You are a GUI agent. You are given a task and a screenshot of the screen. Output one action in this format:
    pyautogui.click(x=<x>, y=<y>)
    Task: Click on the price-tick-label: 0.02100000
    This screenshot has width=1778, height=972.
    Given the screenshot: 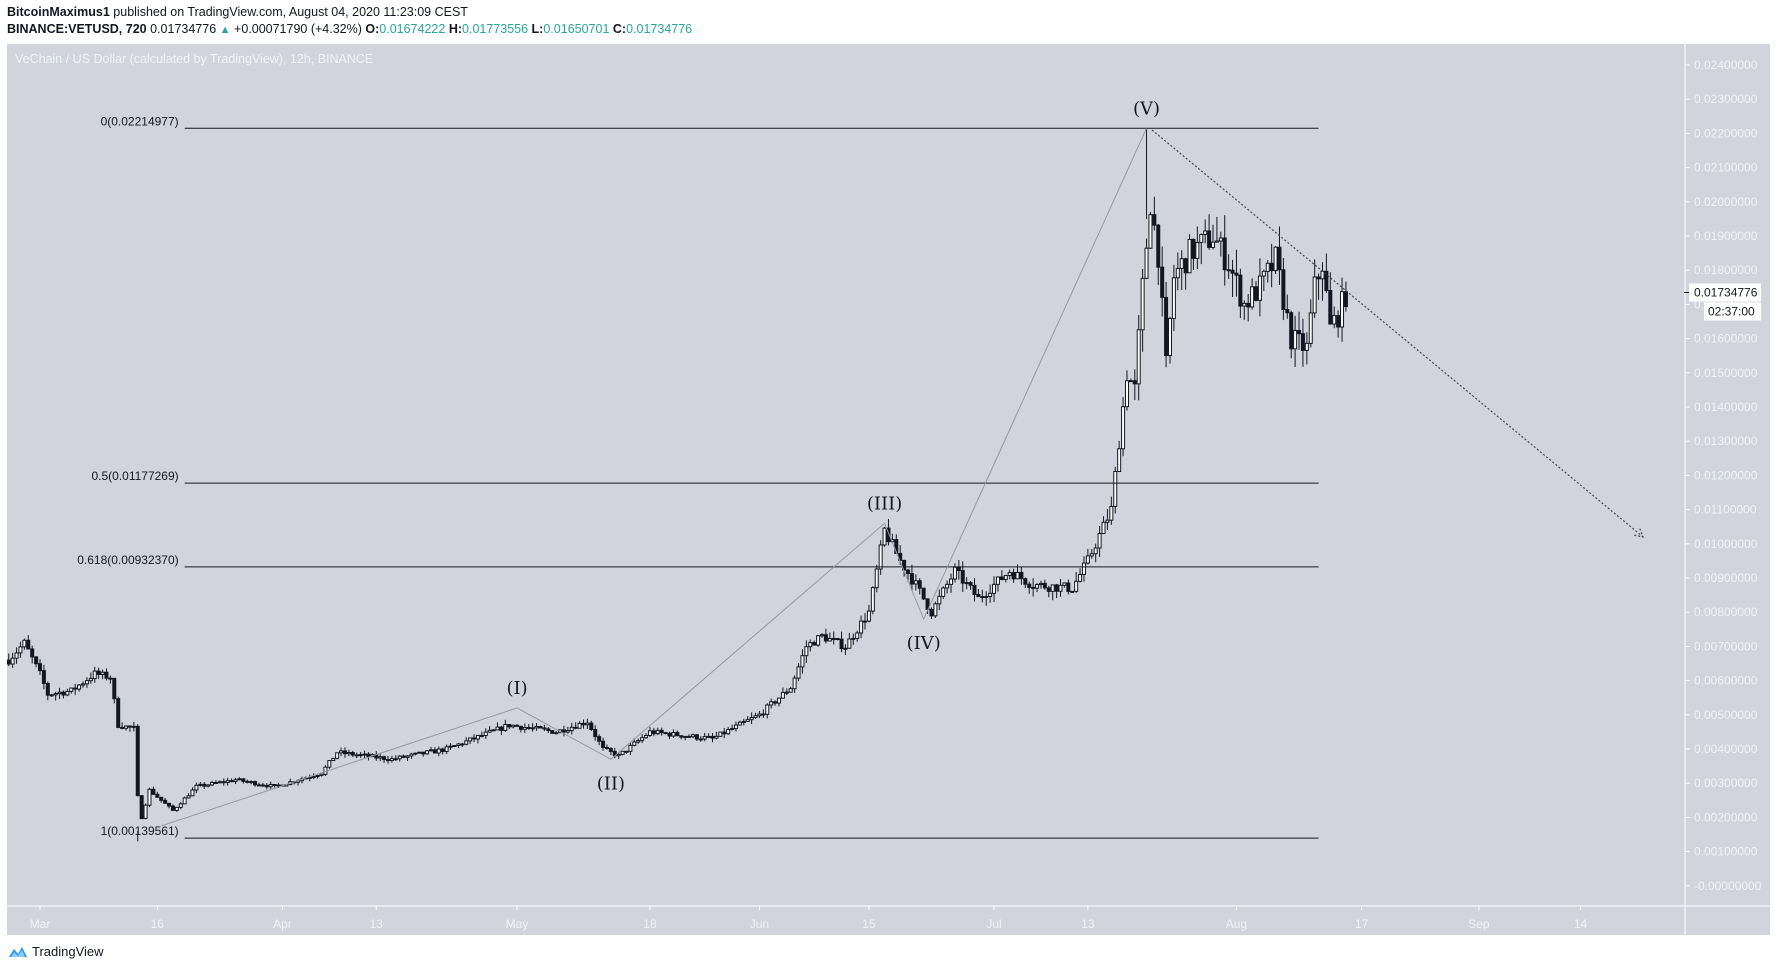 What is the action you would take?
    pyautogui.click(x=1726, y=168)
    